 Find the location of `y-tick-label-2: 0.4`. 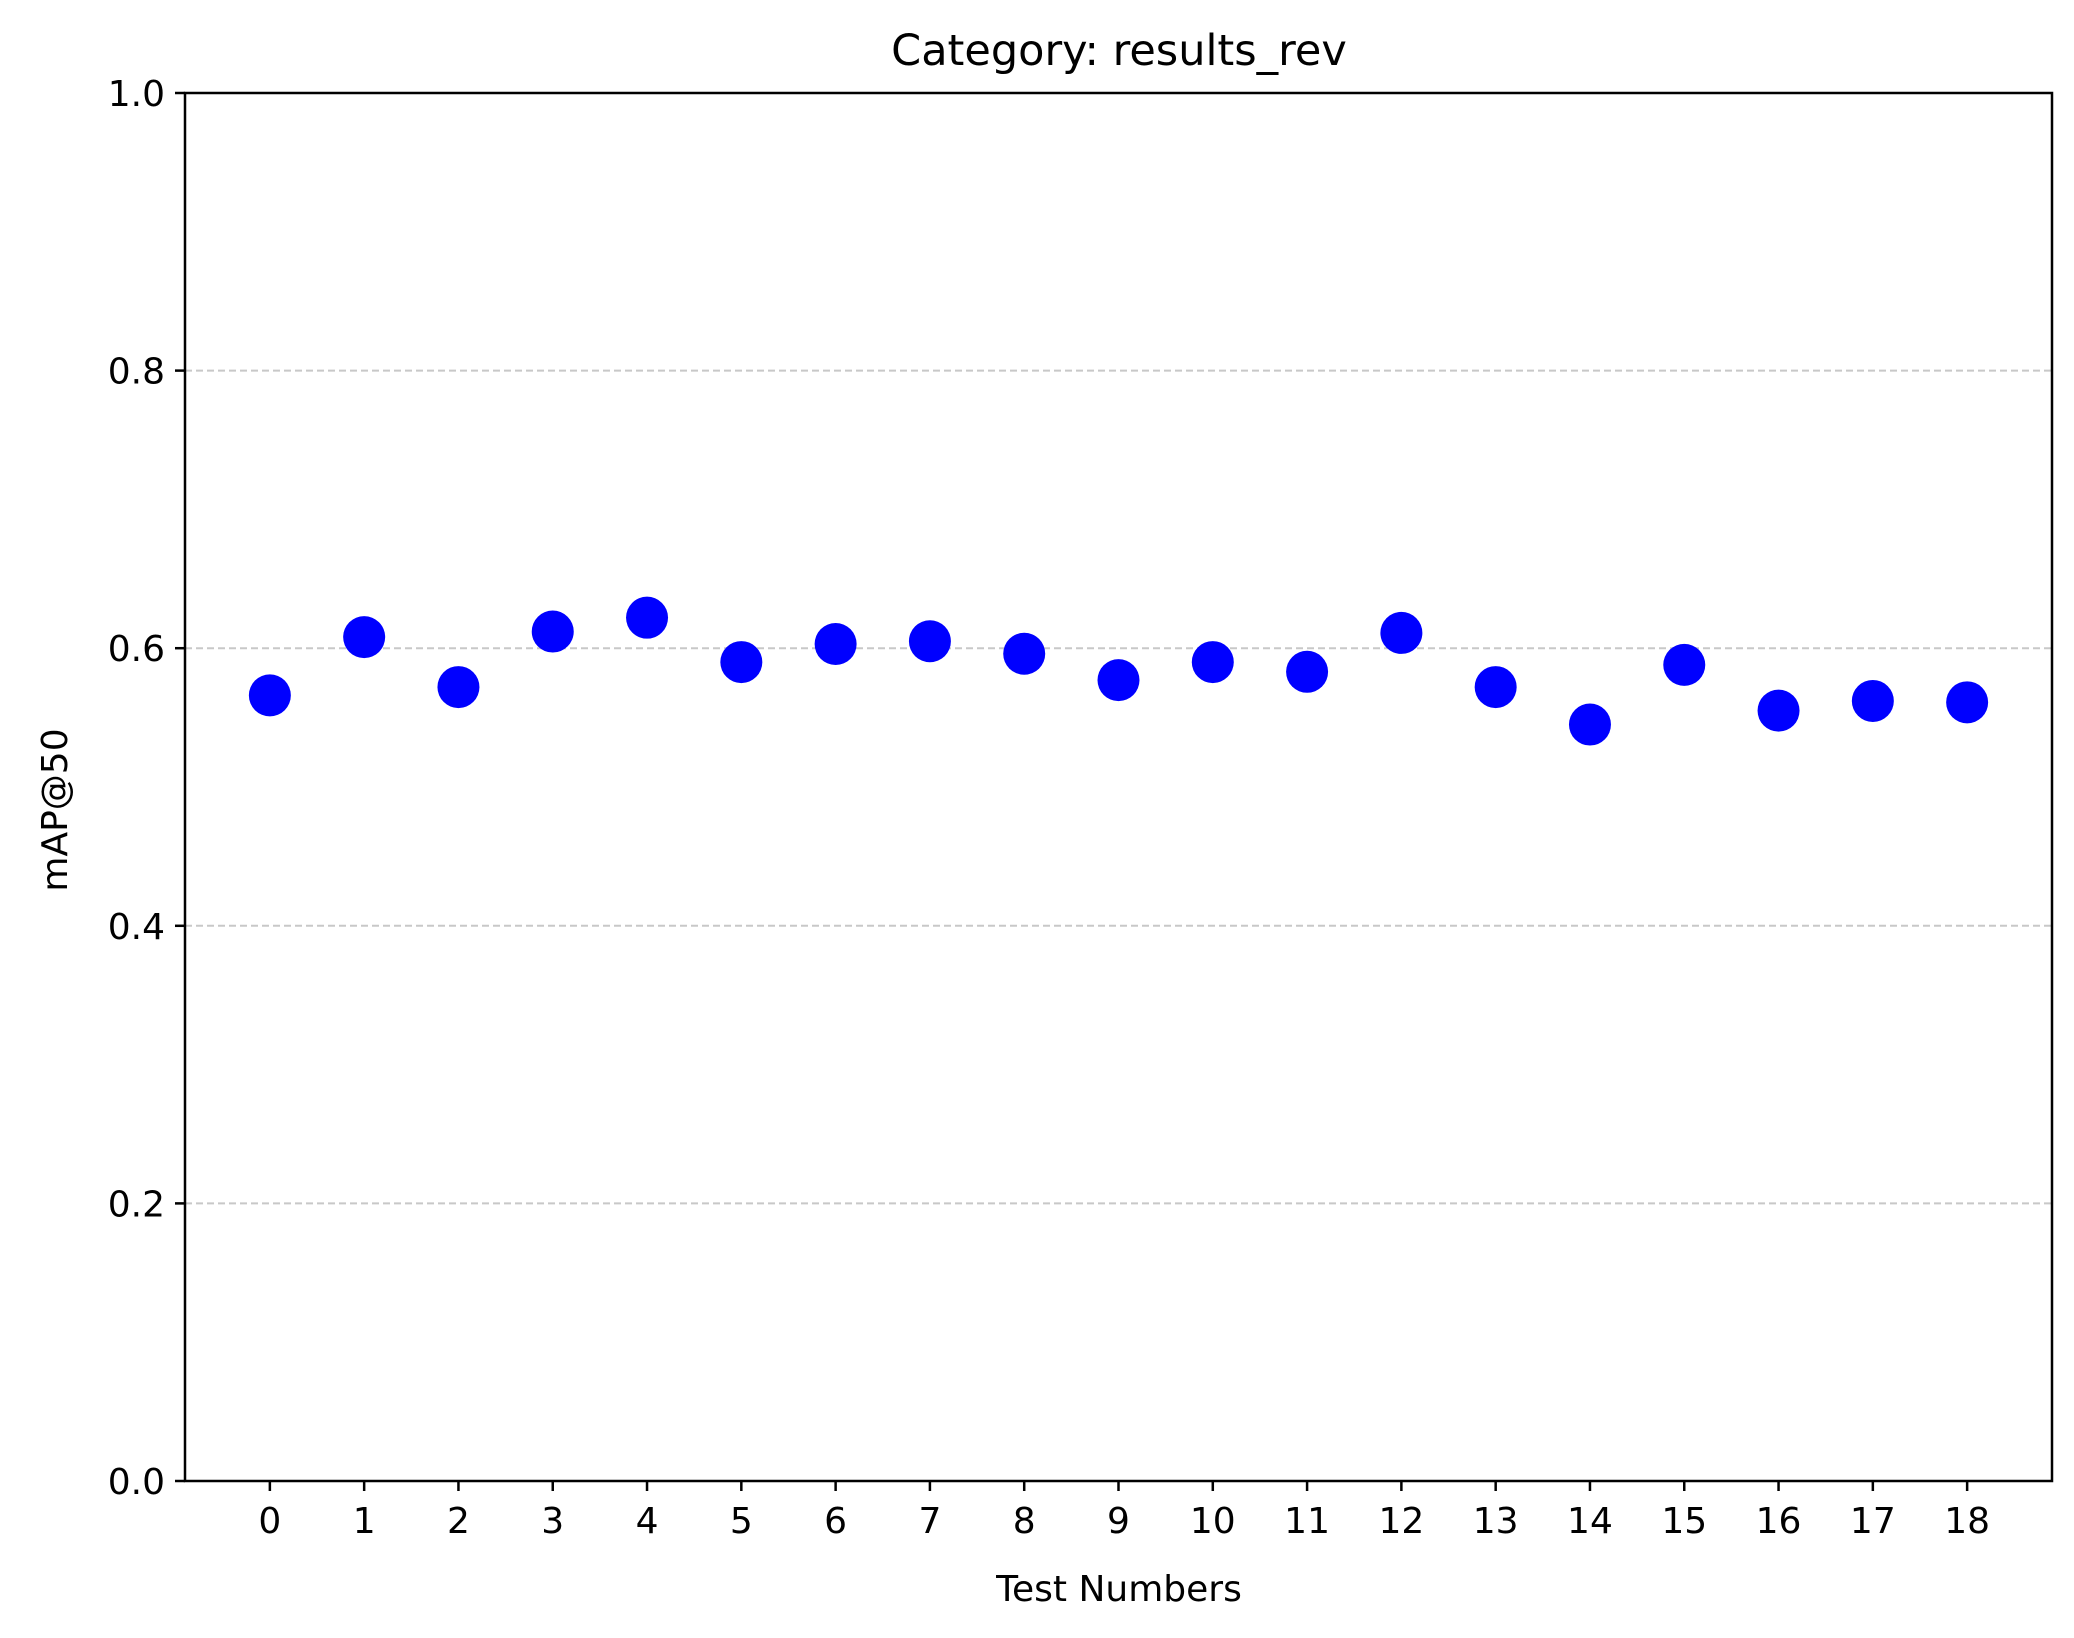

y-tick-label-2: 0.4 is located at coordinates (136, 927).